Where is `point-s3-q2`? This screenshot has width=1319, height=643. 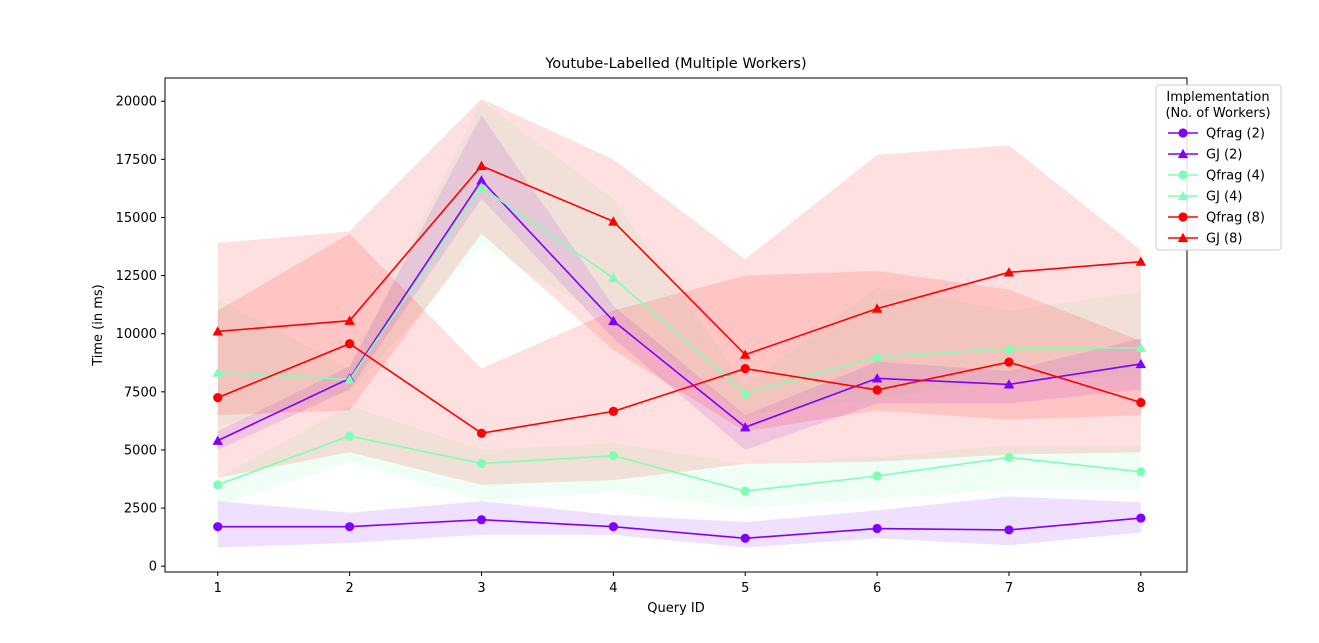 point-s3-q2 is located at coordinates (350, 436).